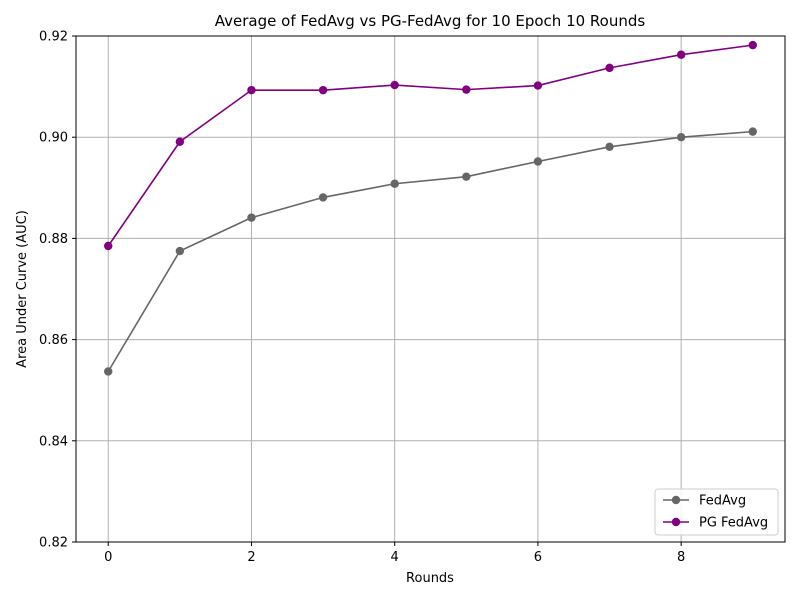  Describe the element at coordinates (251, 557) in the screenshot. I see `x-tick-label: 2` at that location.